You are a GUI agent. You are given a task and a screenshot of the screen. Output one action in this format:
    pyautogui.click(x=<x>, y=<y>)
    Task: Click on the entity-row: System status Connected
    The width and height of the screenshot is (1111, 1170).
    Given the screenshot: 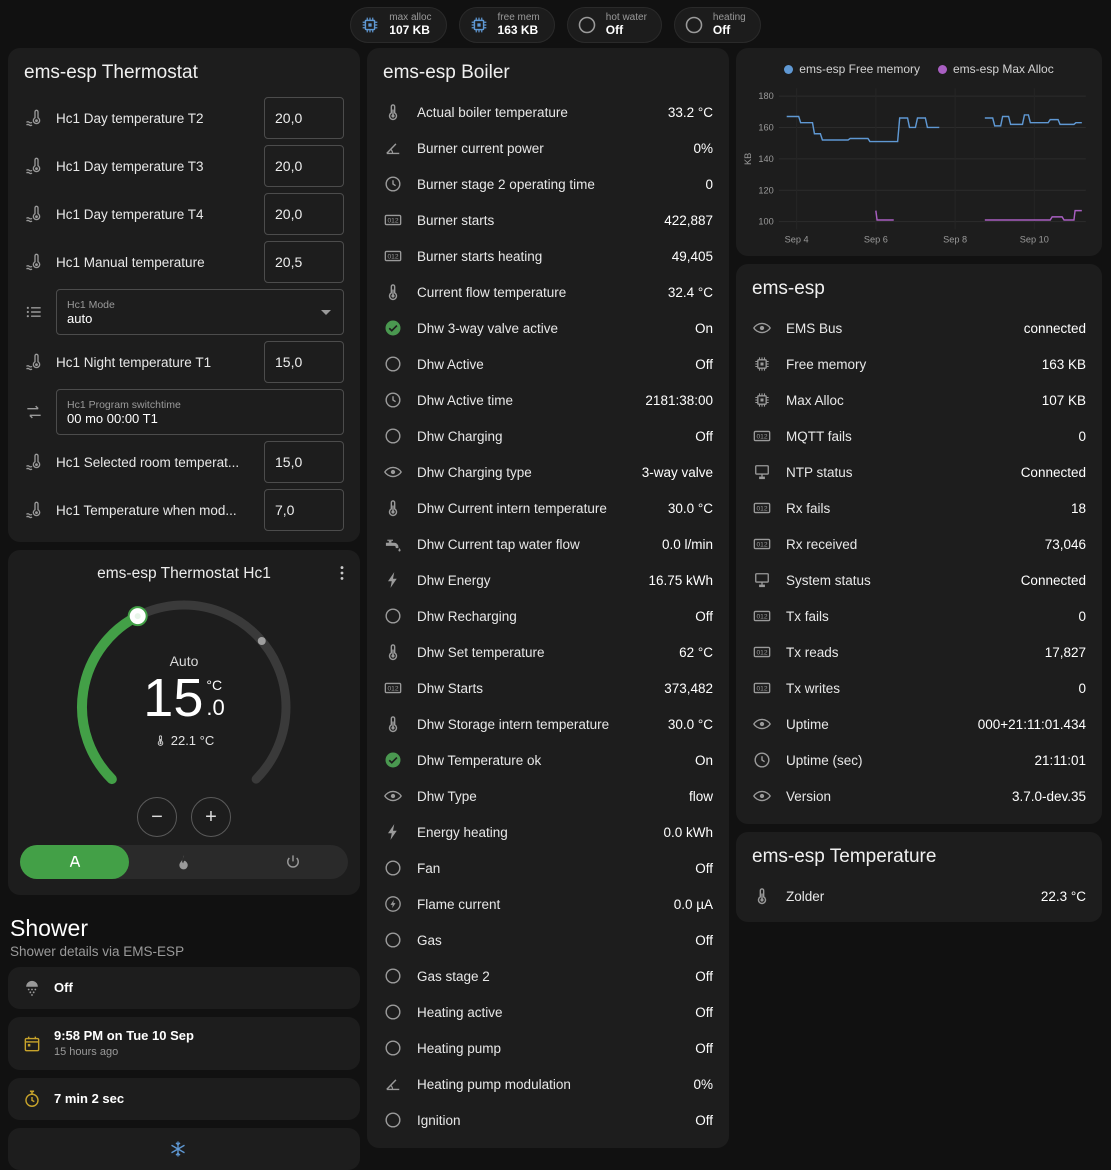 What is the action you would take?
    pyautogui.click(x=919, y=580)
    